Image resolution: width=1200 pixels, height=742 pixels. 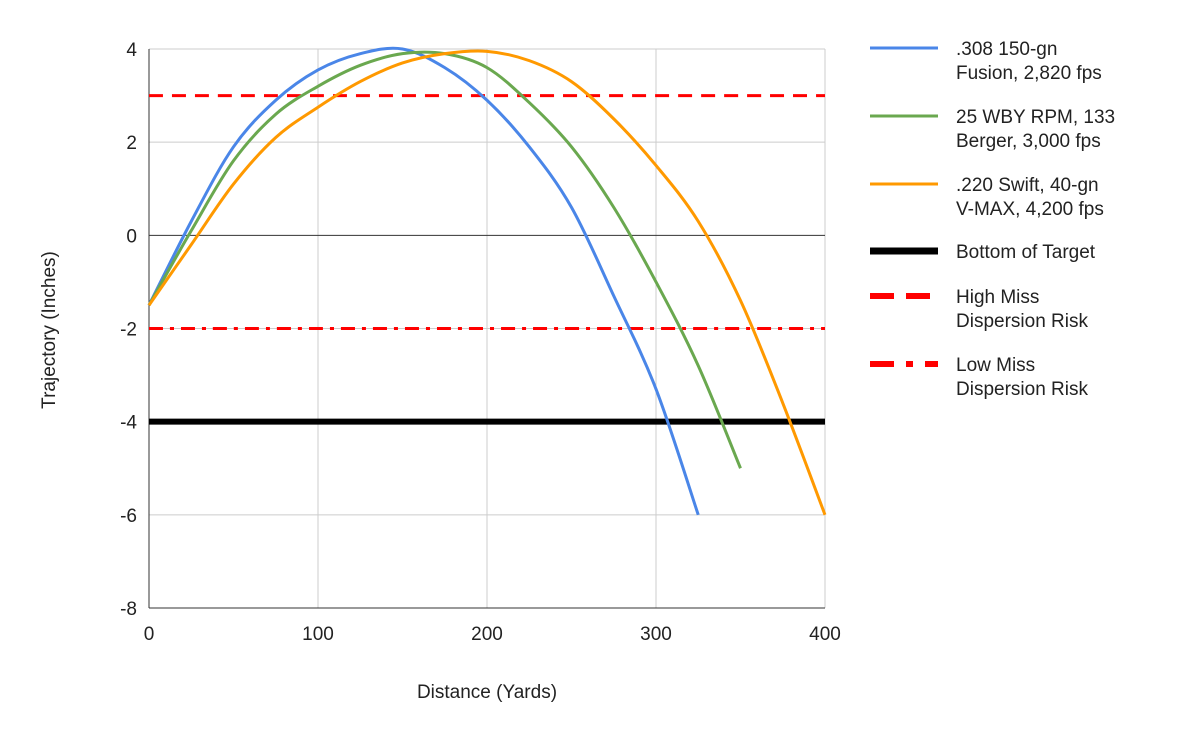 What do you see at coordinates (487, 634) in the screenshot?
I see `x-tick-label: 200` at bounding box center [487, 634].